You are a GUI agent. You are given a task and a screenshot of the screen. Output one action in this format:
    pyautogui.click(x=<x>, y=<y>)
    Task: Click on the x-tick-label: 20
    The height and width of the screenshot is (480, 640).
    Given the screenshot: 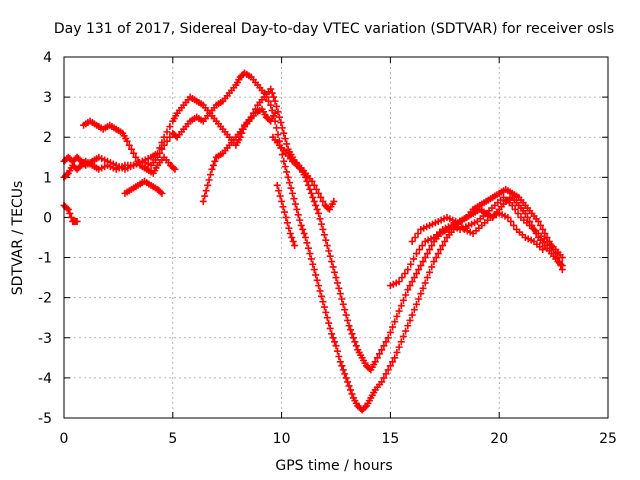 What is the action you would take?
    pyautogui.click(x=499, y=439)
    